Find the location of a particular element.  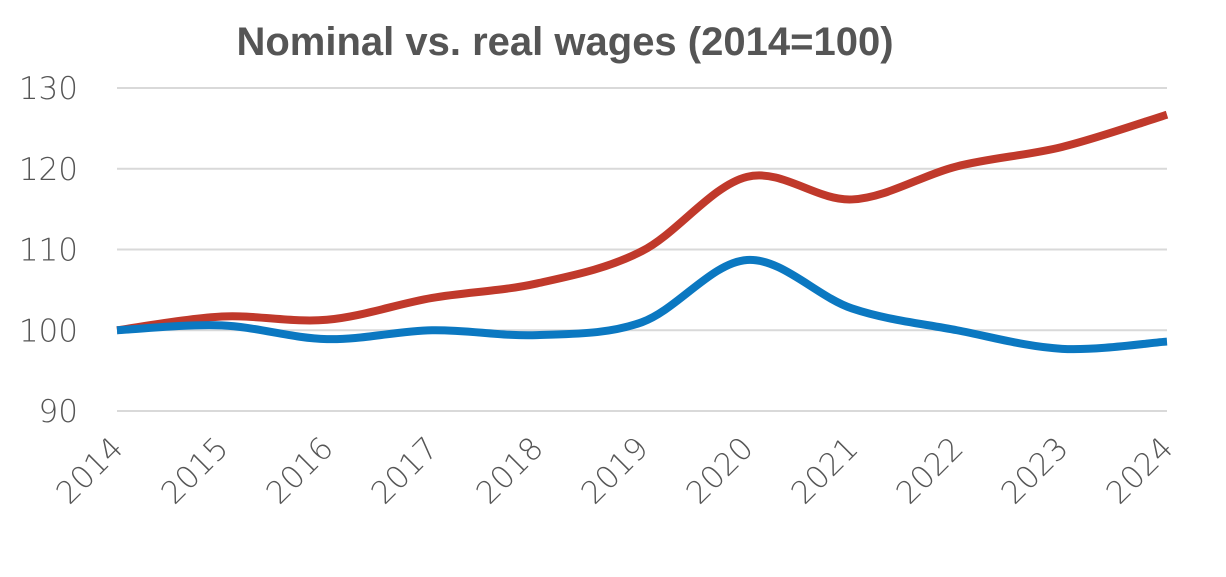

x-tick-label: 2023 is located at coordinates (1034, 470).